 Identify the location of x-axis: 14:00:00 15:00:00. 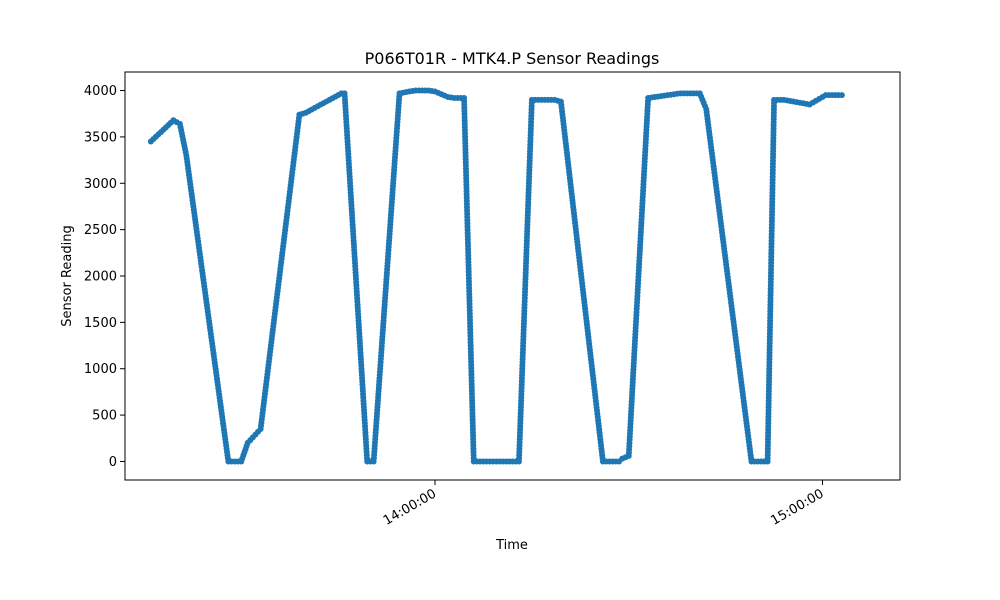
(604, 504).